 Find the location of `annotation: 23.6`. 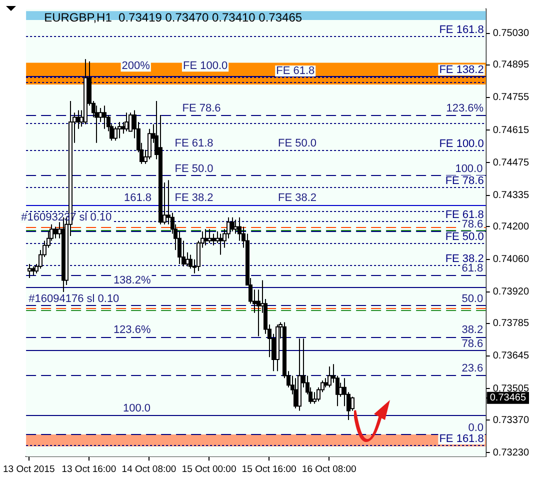

annotation: 23.6 is located at coordinates (473, 368).